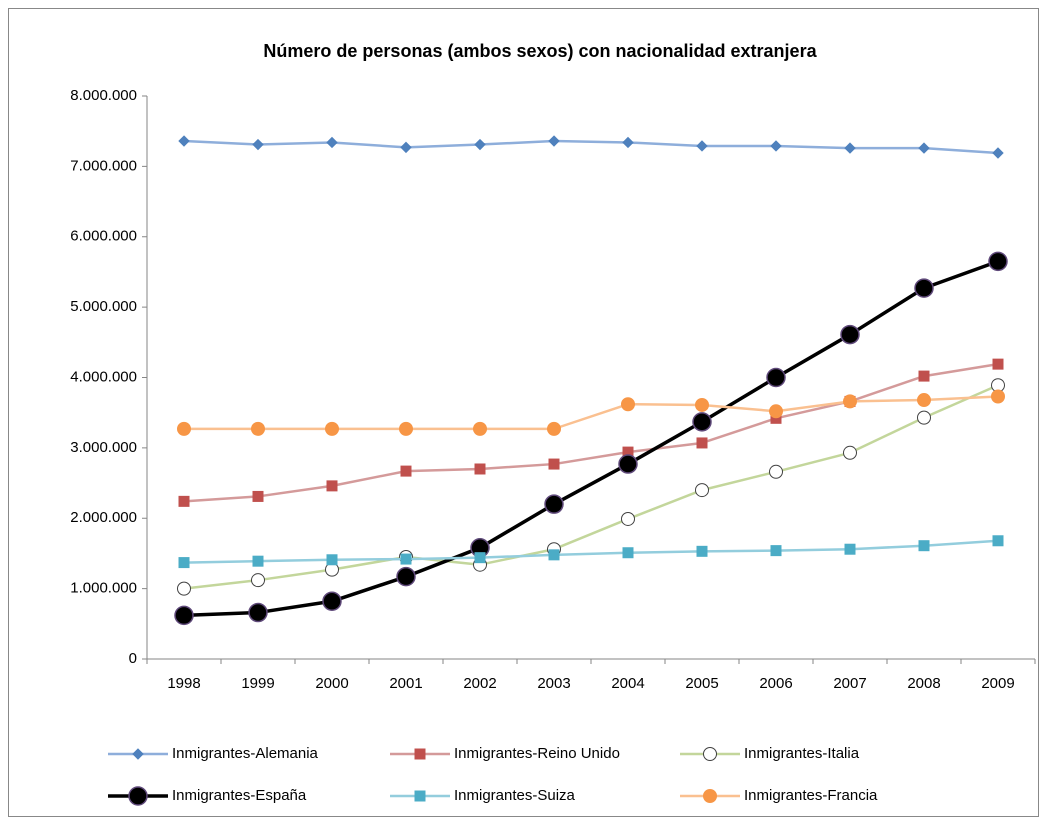 This screenshot has width=1046, height=818. I want to click on x-tick-label: 1998, so click(183, 683).